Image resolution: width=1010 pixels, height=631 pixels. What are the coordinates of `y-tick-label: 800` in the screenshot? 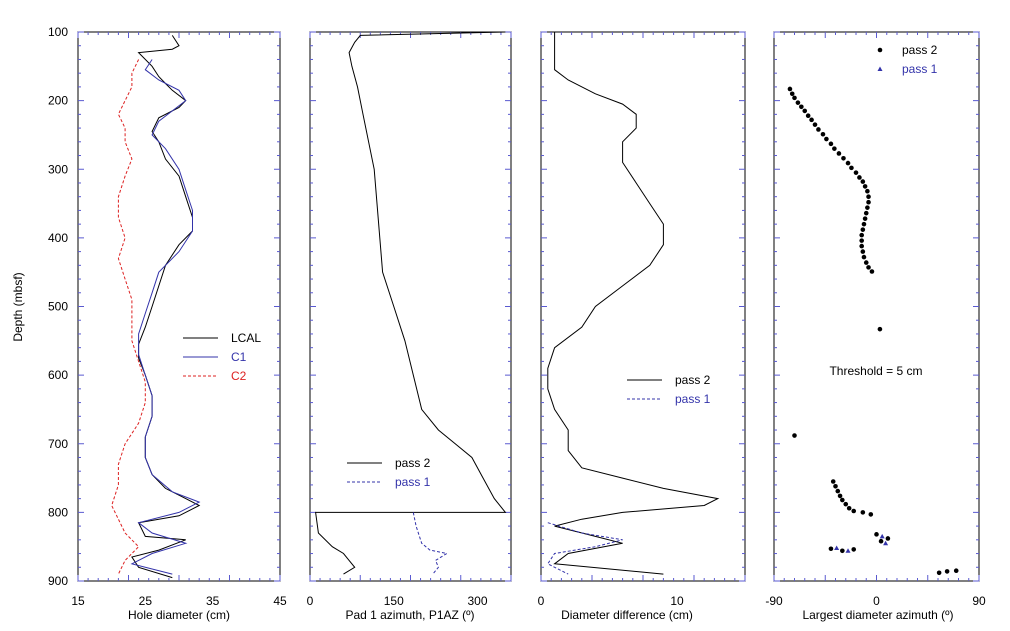 It's located at (58, 512).